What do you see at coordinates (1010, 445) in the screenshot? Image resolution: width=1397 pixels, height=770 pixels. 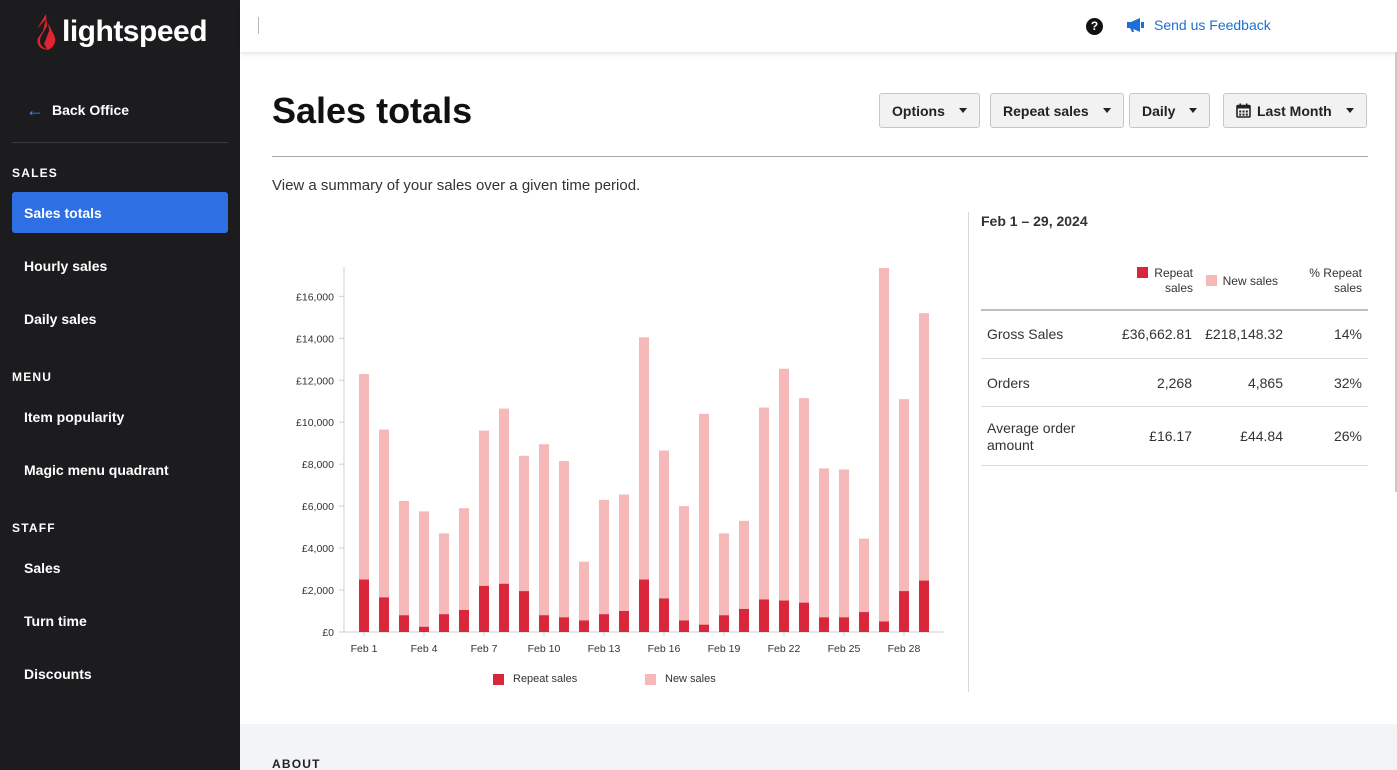 I see `label-line: amount` at bounding box center [1010, 445].